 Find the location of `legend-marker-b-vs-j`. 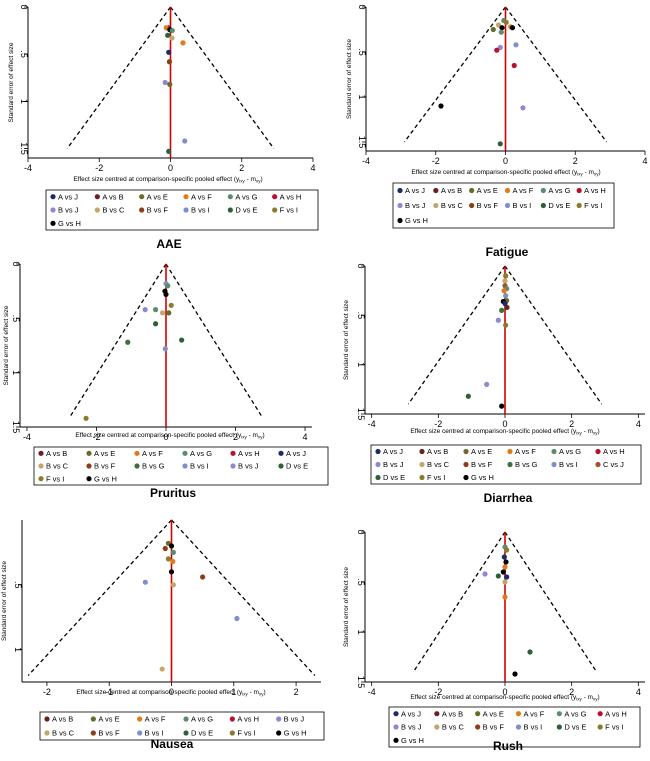

legend-marker-b-vs-j is located at coordinates (396, 727).